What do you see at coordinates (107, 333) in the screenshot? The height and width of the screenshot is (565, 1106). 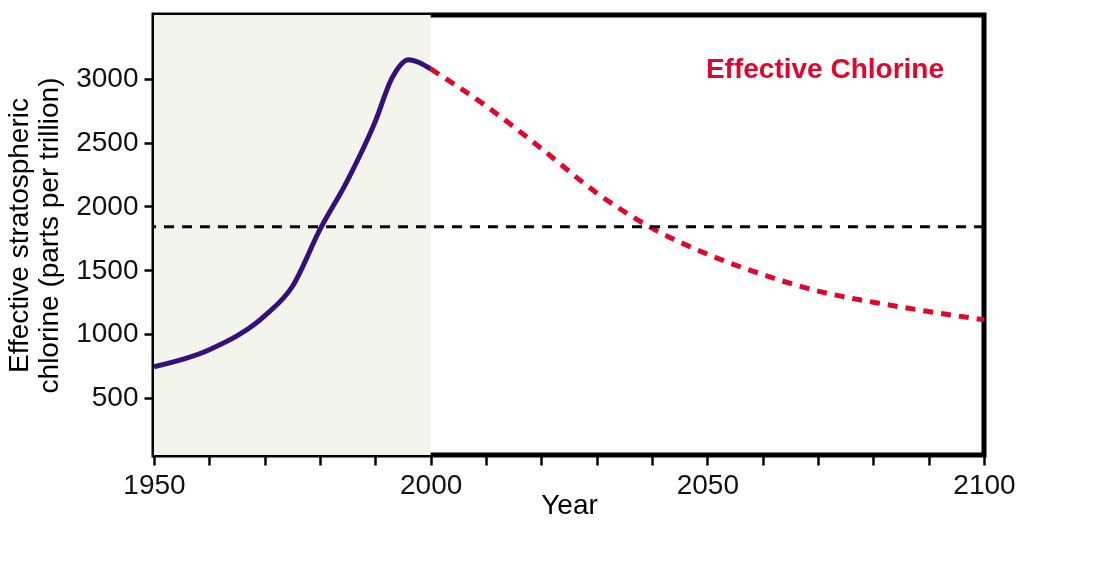 I see `y-tick-label: 1000` at bounding box center [107, 333].